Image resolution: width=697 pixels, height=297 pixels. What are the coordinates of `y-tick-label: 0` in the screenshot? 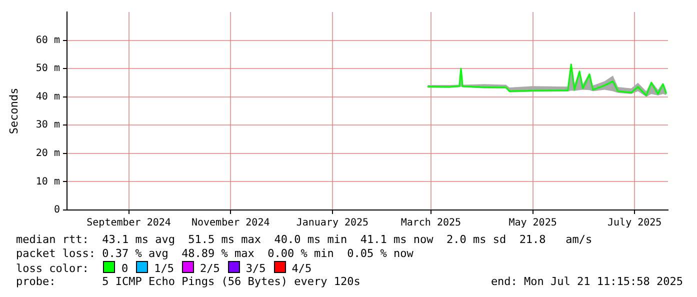 It's located at (57, 210).